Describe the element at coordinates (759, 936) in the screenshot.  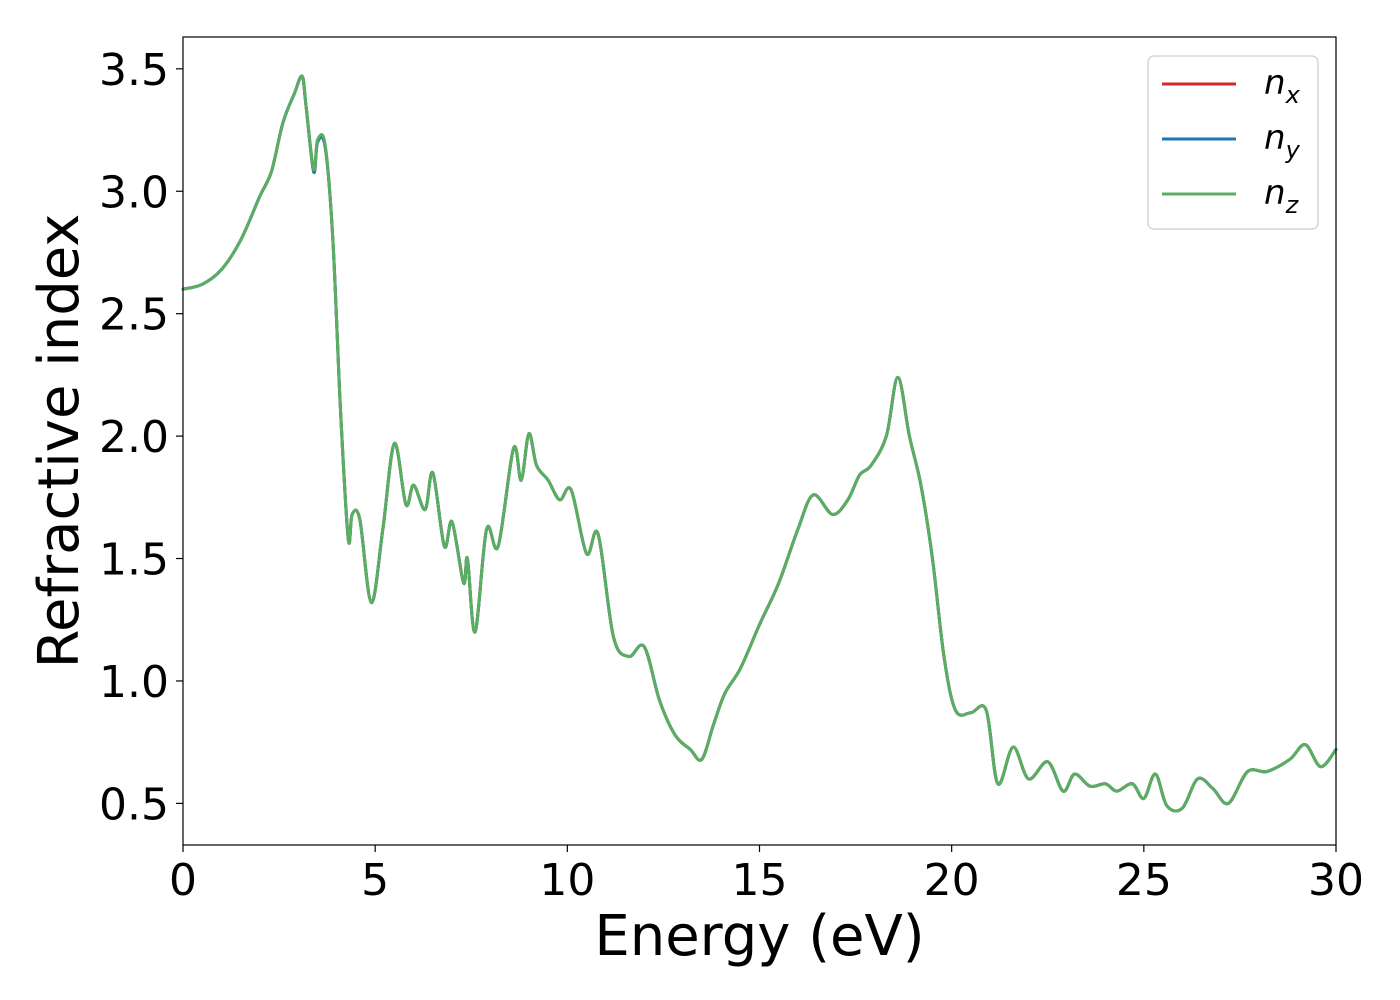
I see `x-axis-label: Energy (eV)` at that location.